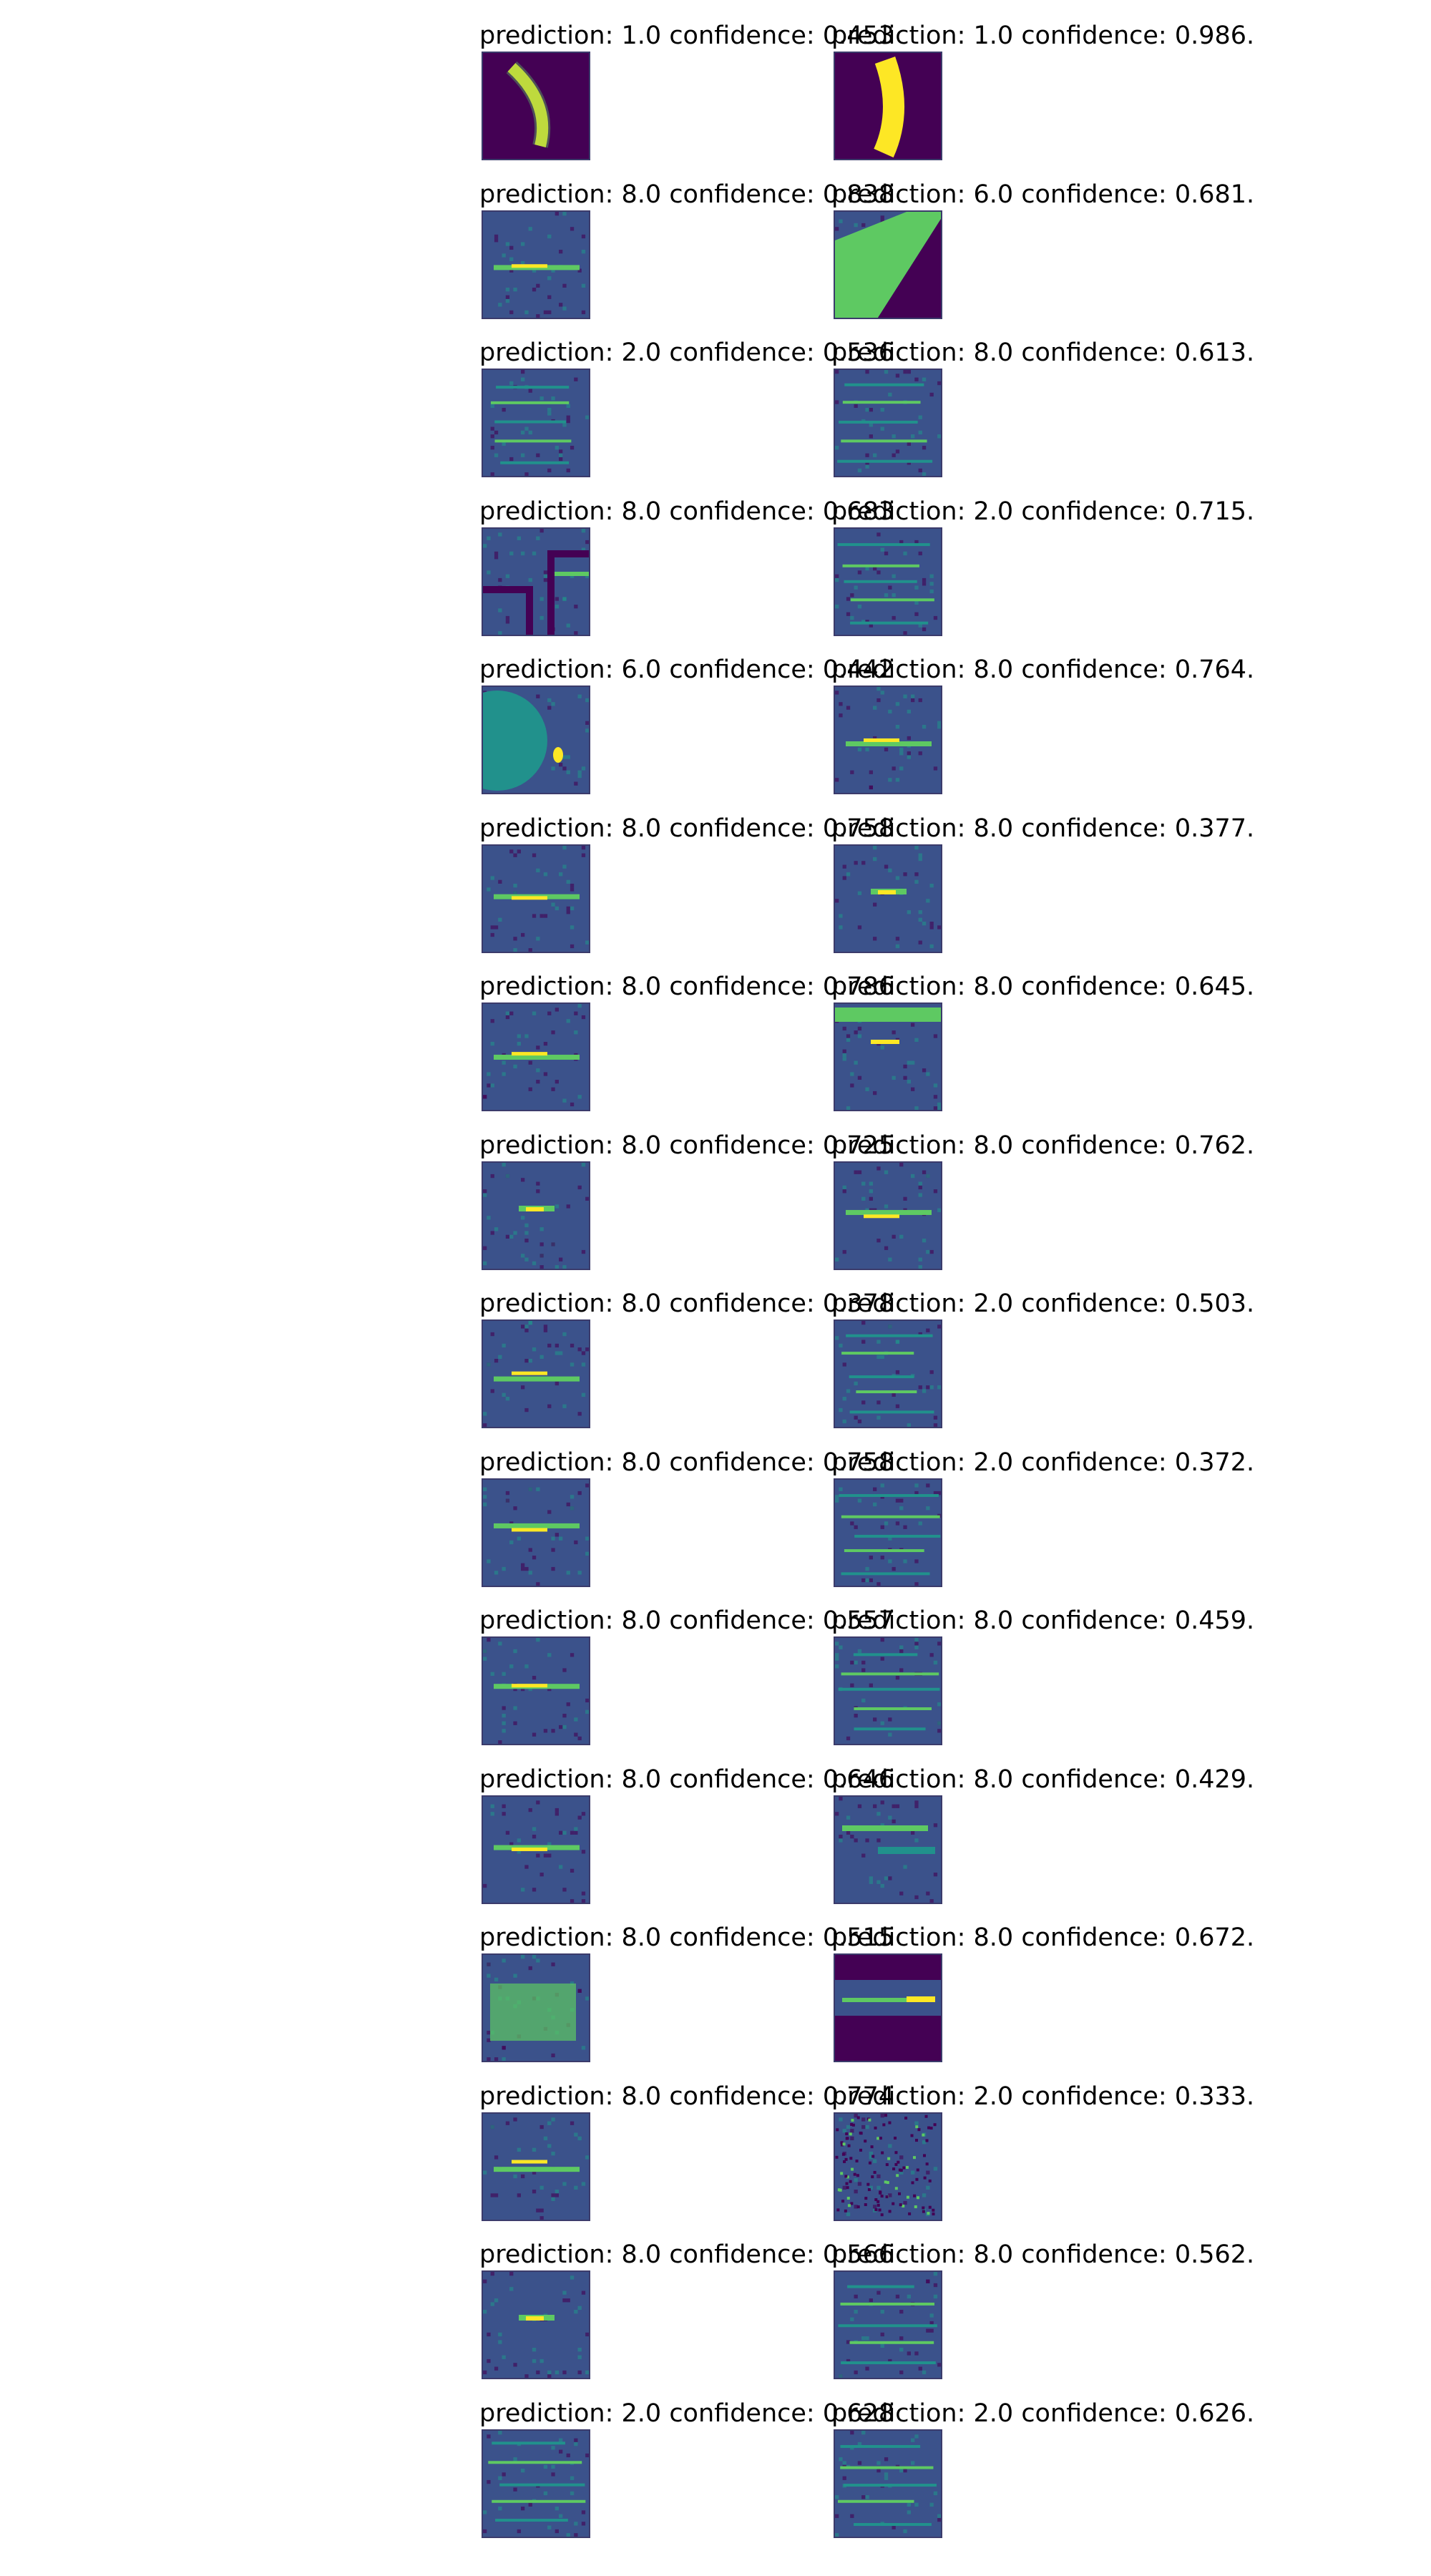  I want to click on prediction-cell: prediction: 8.0 confidence: 0.515, so click(686, 1995).